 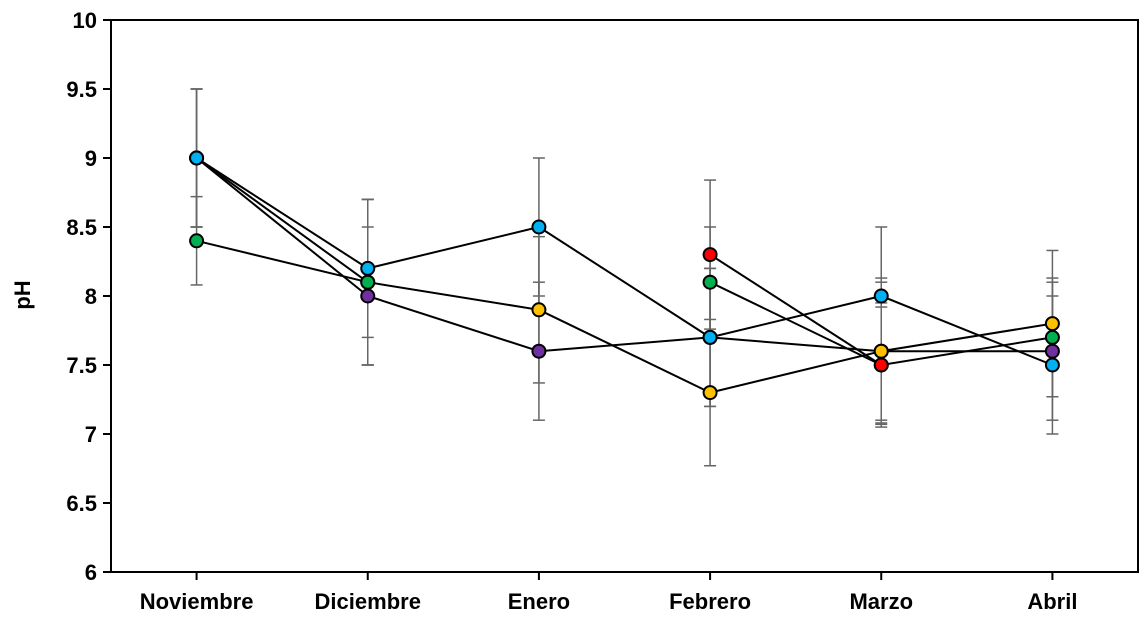 What do you see at coordinates (539, 601) in the screenshot?
I see `x-tick-label: Enero` at bounding box center [539, 601].